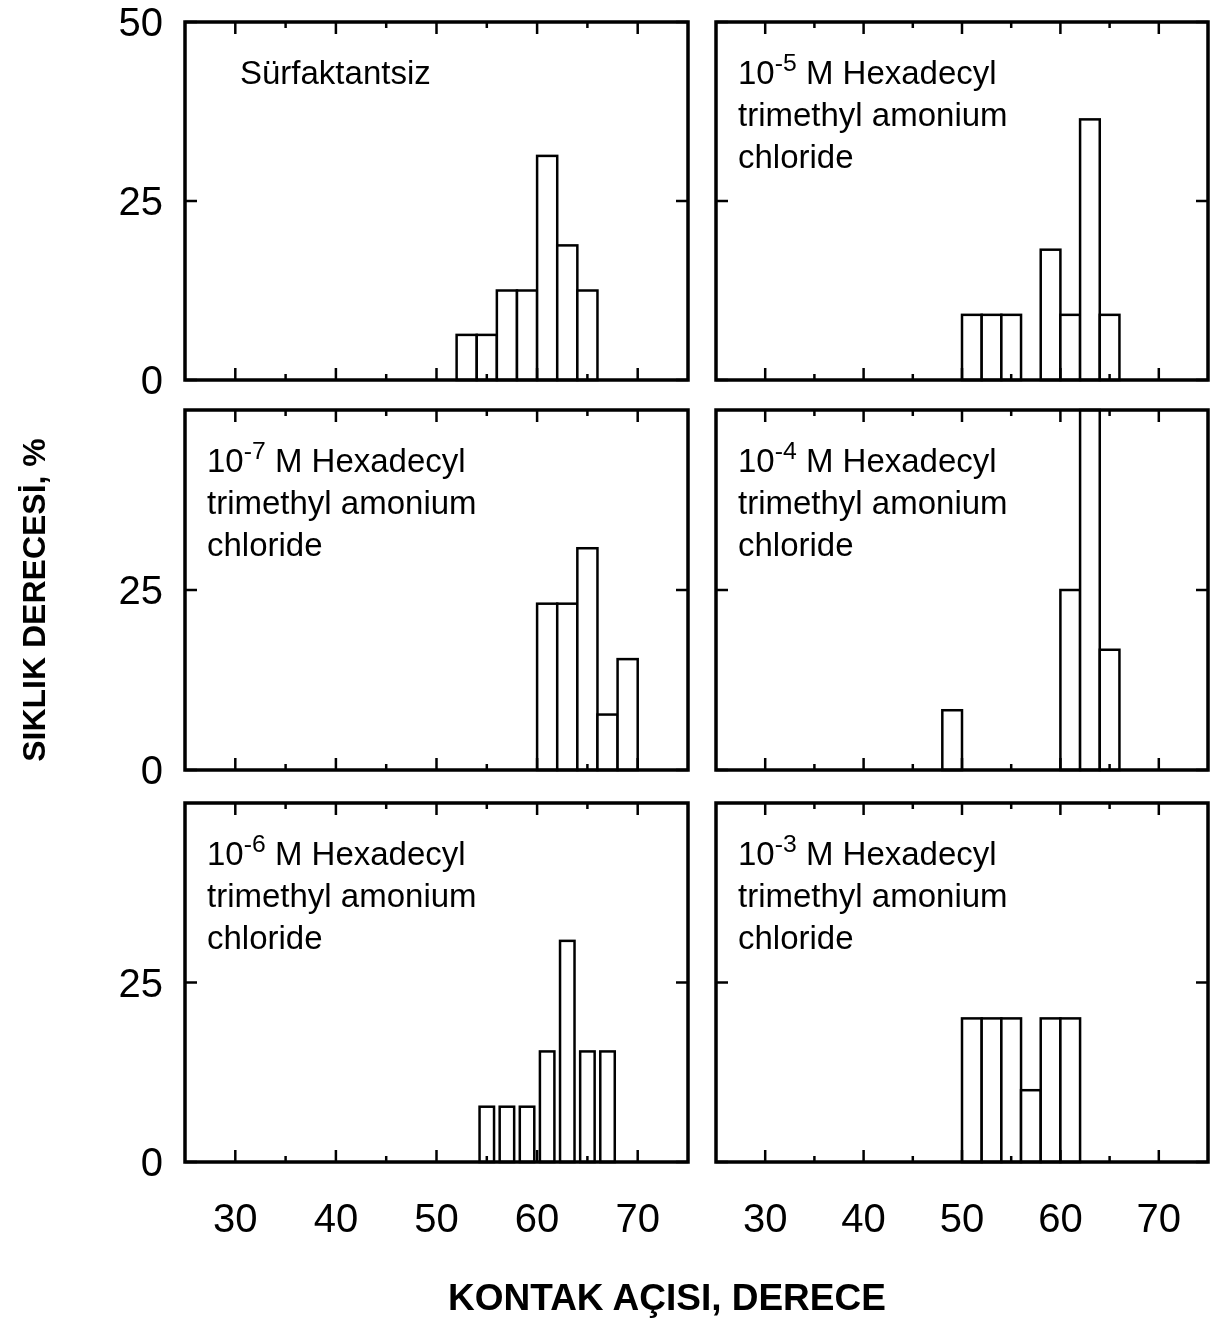  Describe the element at coordinates (342, 499) in the screenshot. I see `annotation: 10$^{-7}$ M Hexadecyl trimethyl amonium chloride` at that location.